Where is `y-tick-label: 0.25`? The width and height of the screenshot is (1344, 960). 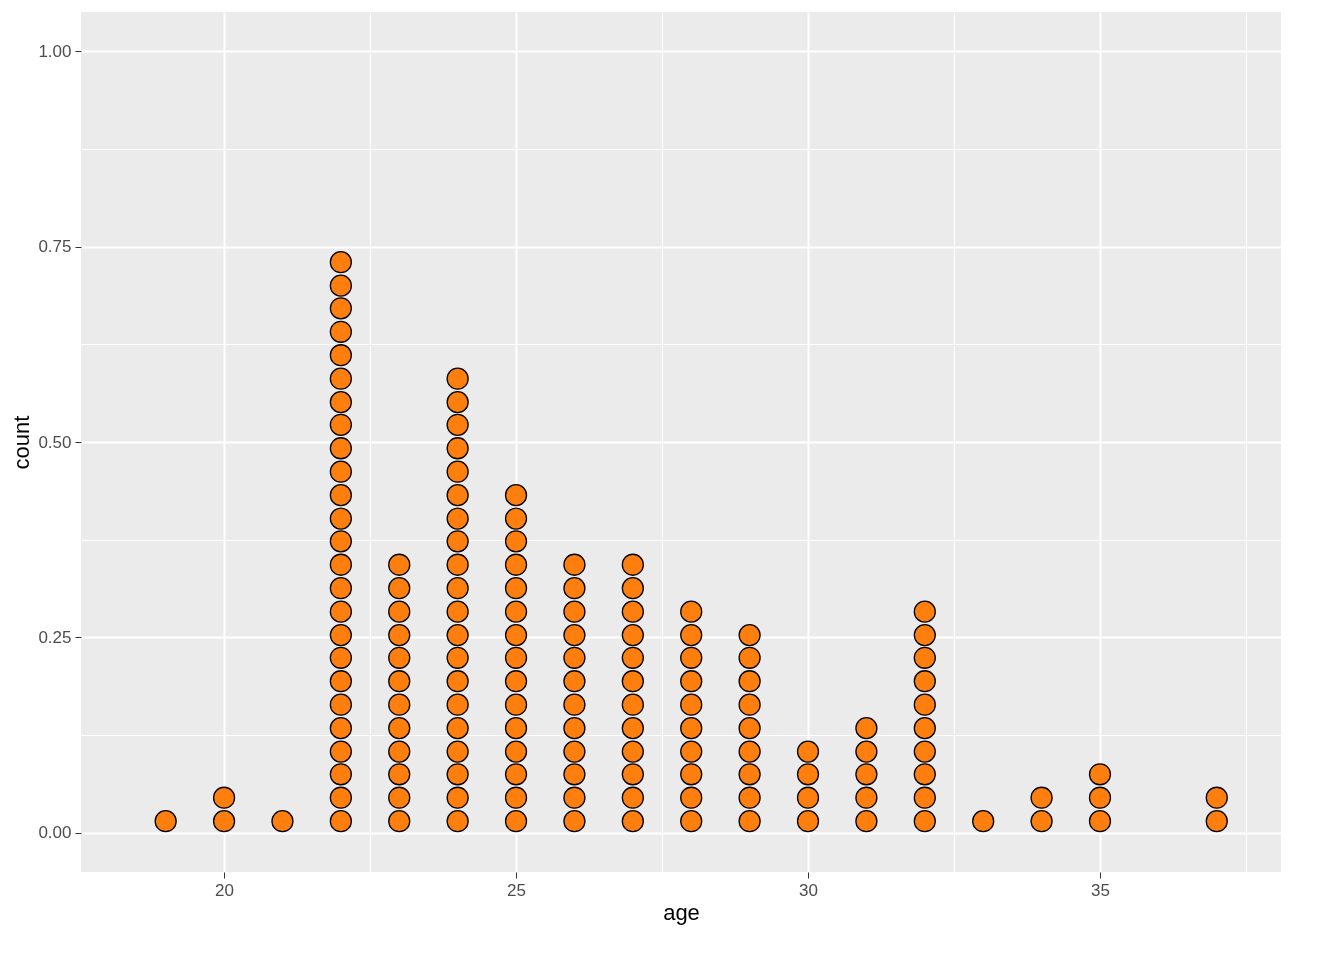
y-tick-label: 0.25 is located at coordinates (55, 637).